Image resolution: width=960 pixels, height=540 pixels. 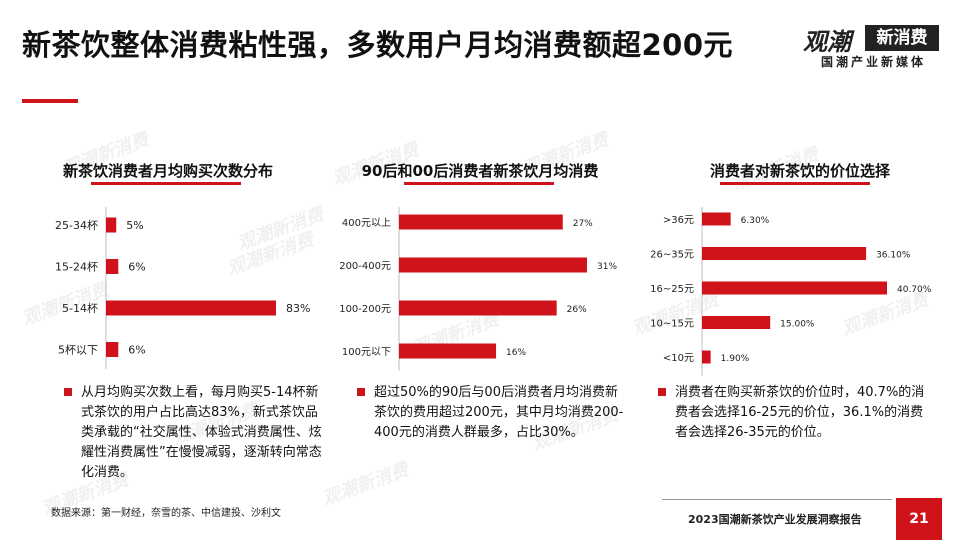 I want to click on data-label: 6.30%, so click(x=755, y=221).